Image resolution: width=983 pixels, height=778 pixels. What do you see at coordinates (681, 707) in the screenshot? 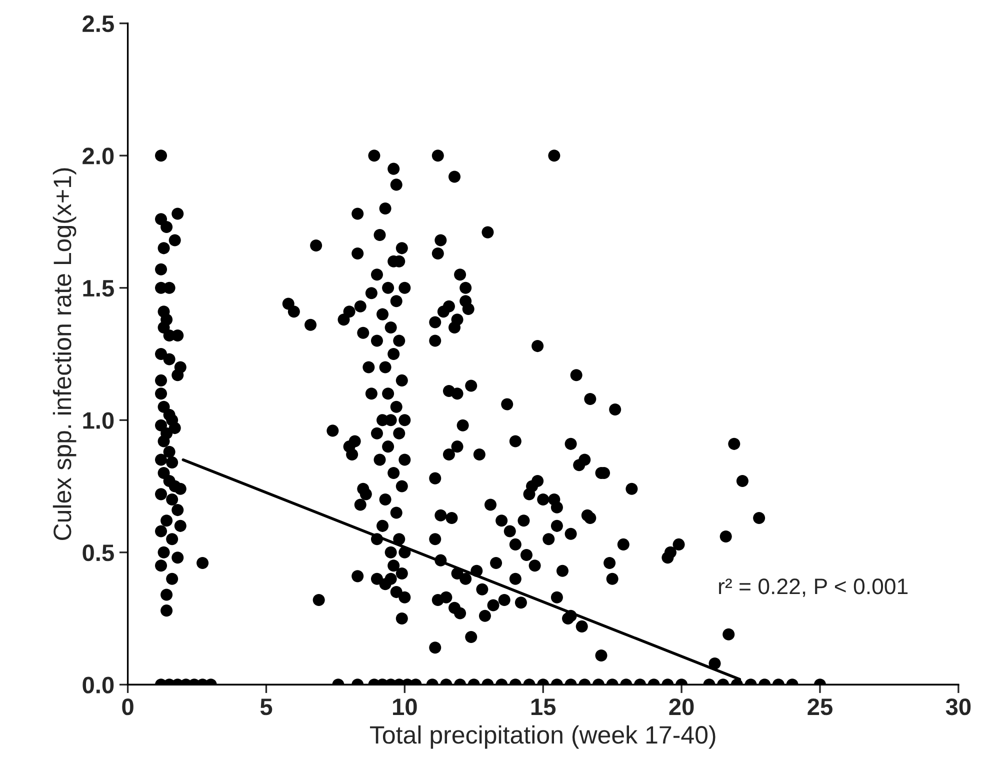
I see `x-tick-label: 20` at bounding box center [681, 707].